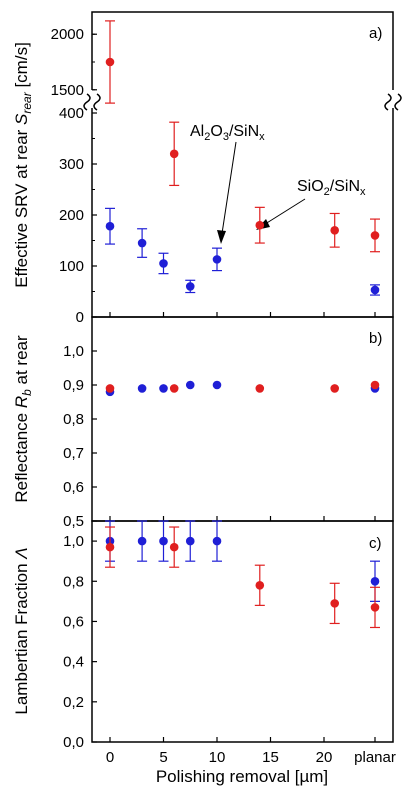 The height and width of the screenshot is (791, 410). What do you see at coordinates (217, 757) in the screenshot?
I see `xtick-label: 10` at bounding box center [217, 757].